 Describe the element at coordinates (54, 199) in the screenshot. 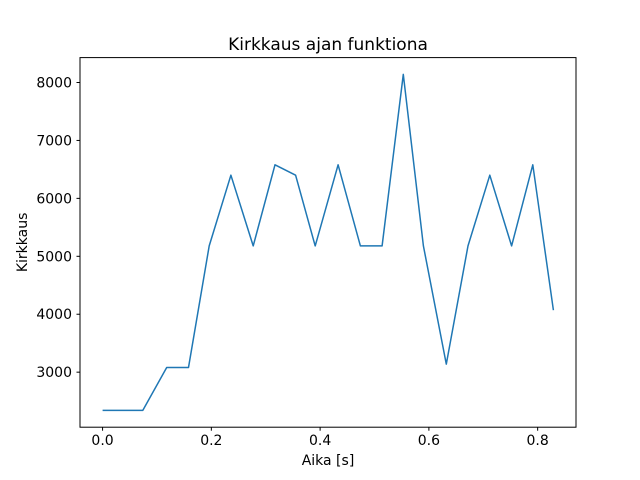

I see `y-tick-label: 6000` at that location.